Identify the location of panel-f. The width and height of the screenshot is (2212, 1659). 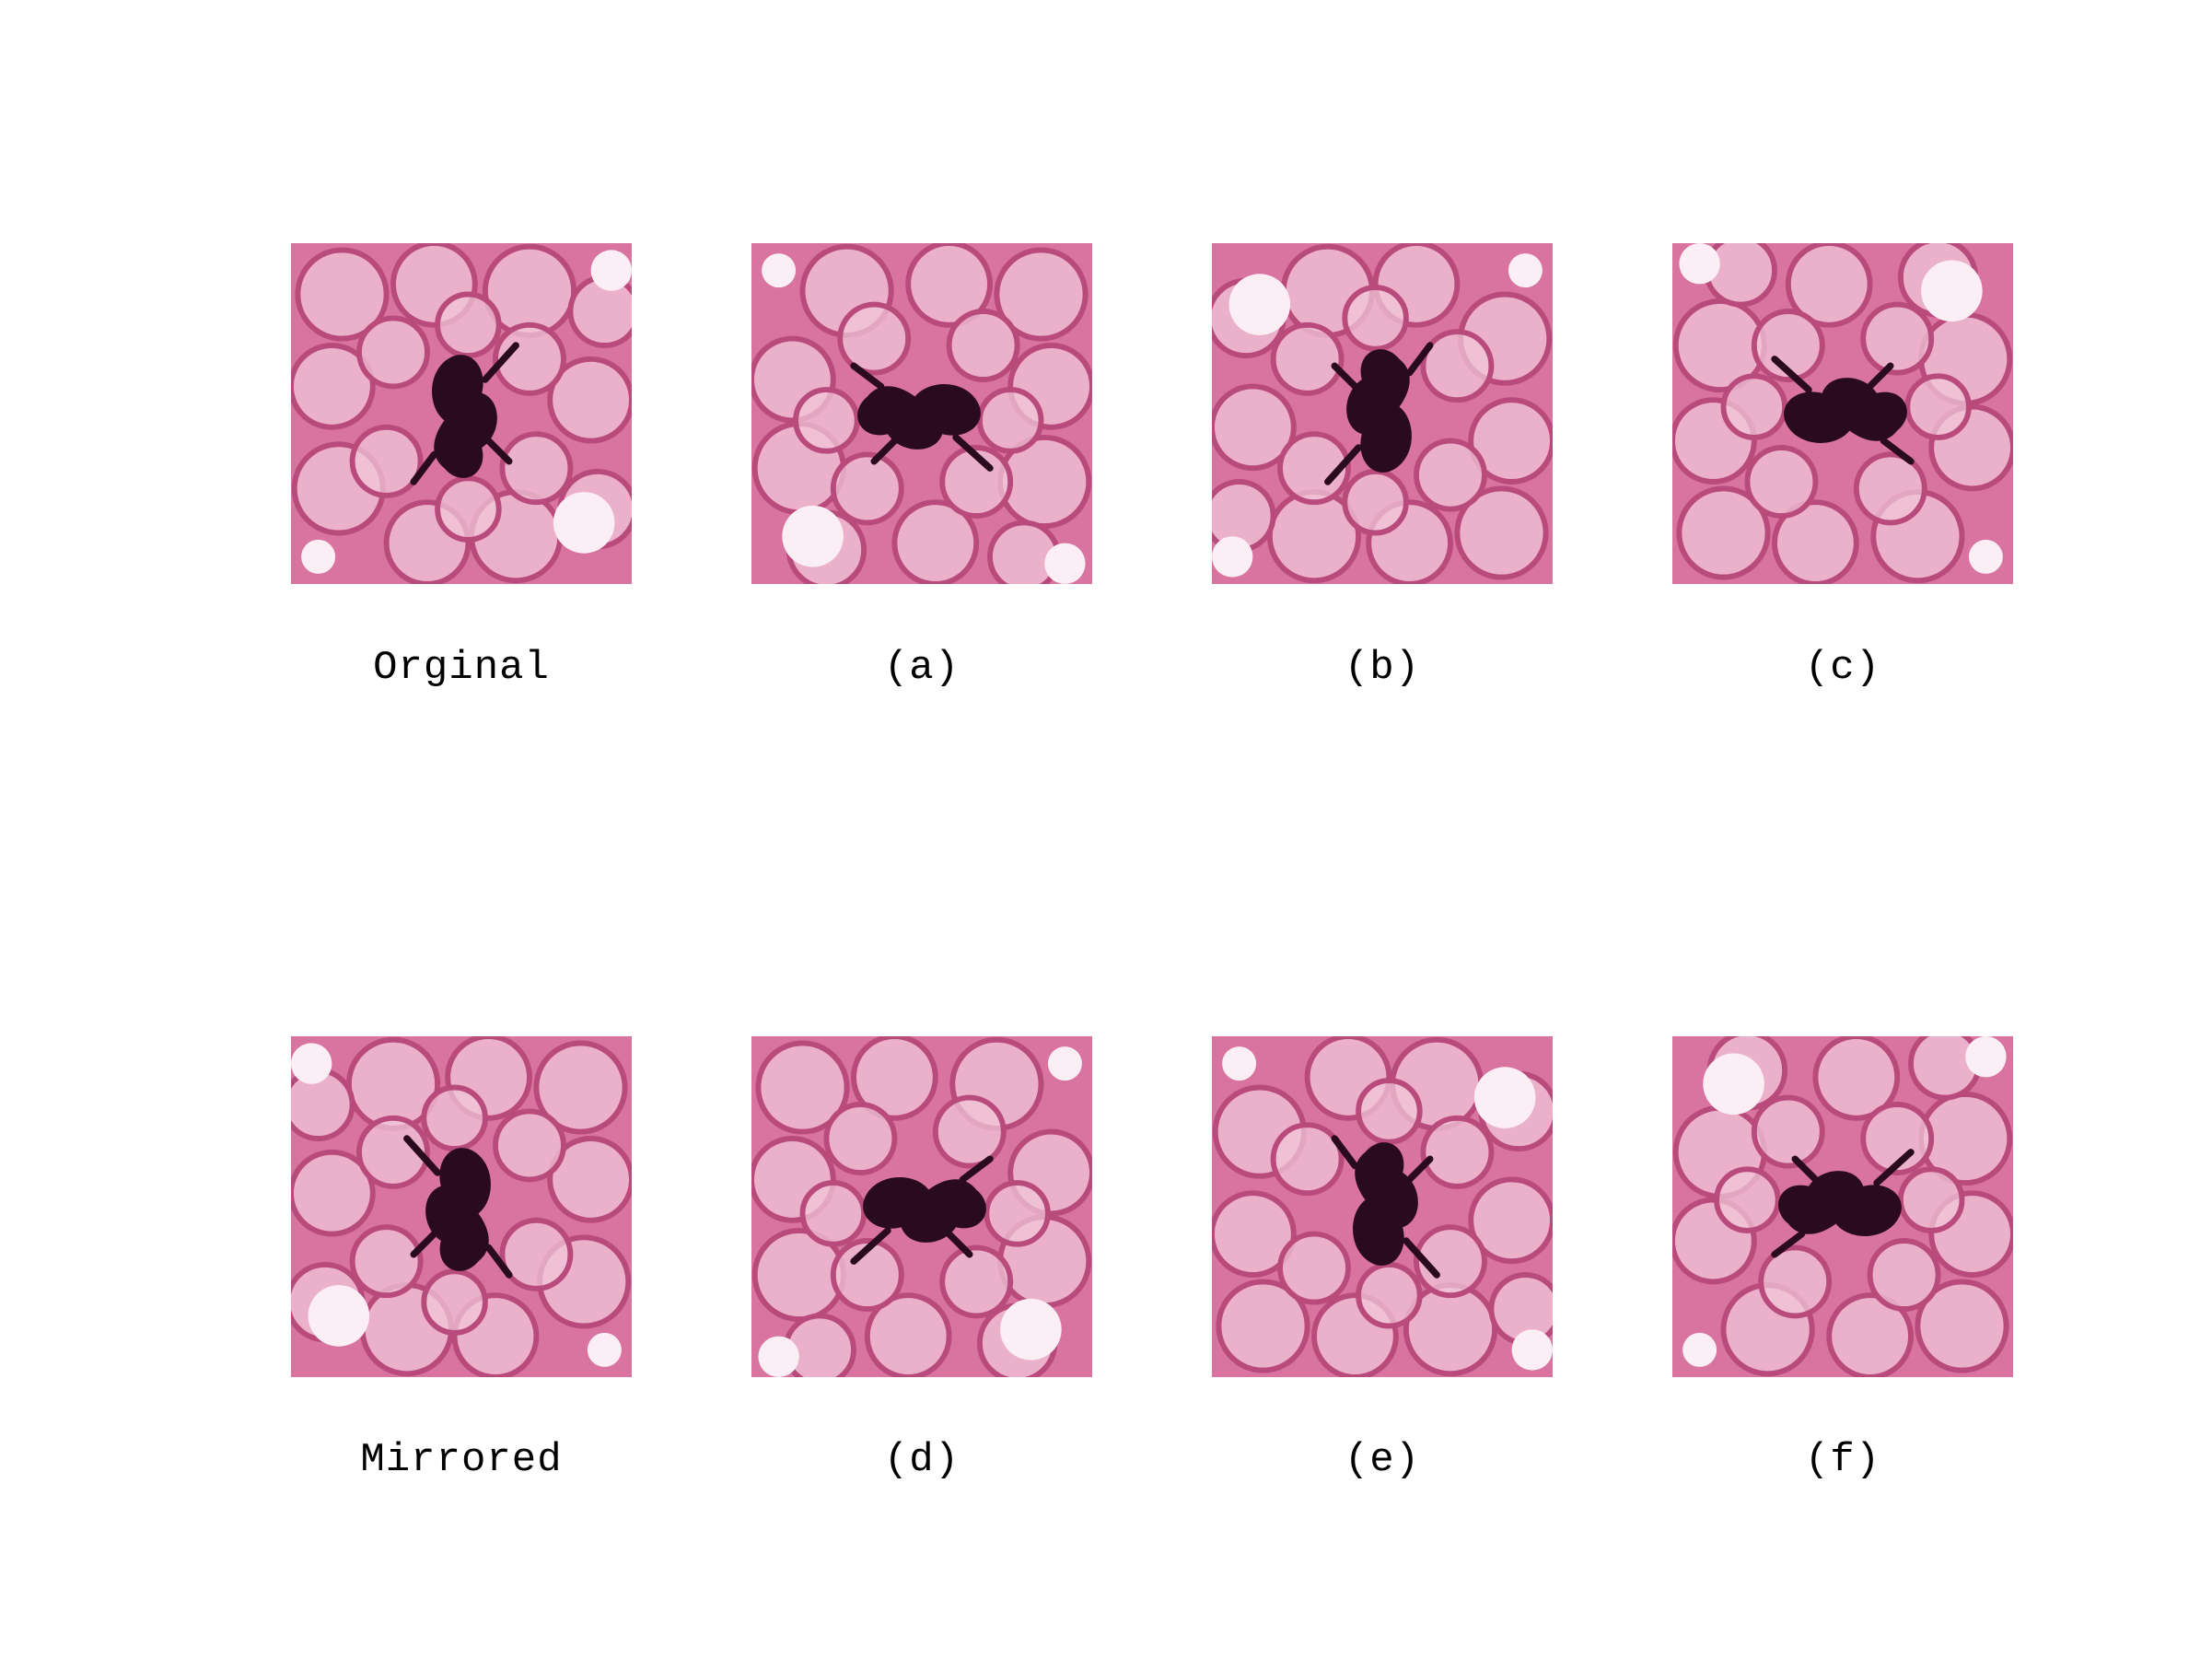
(1843, 1206).